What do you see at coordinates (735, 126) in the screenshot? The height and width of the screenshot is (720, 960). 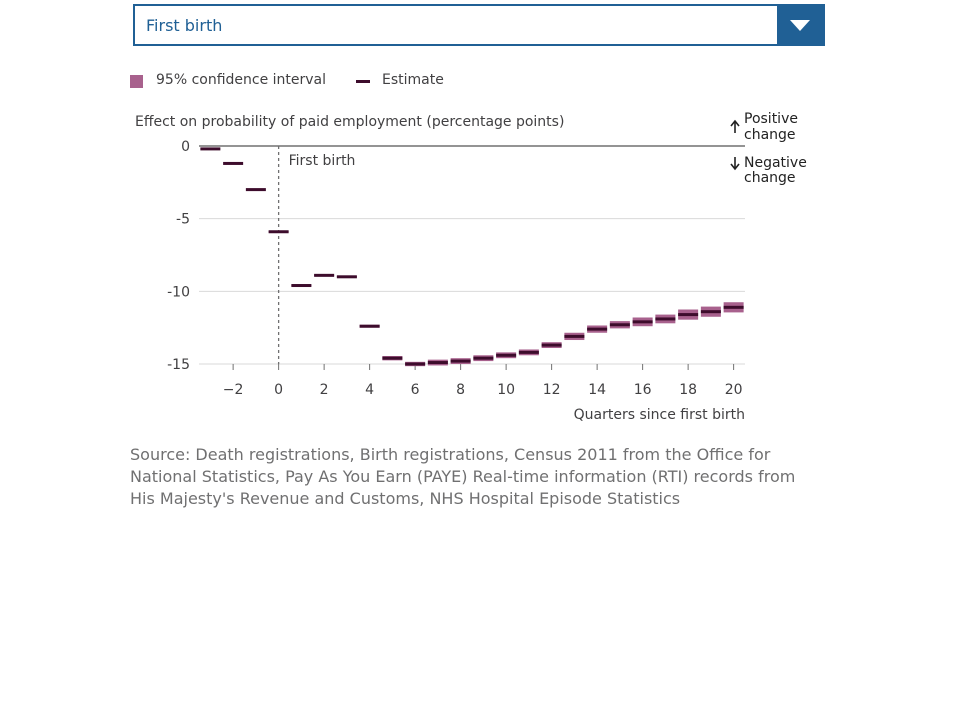 I see `arrow-up-icon` at bounding box center [735, 126].